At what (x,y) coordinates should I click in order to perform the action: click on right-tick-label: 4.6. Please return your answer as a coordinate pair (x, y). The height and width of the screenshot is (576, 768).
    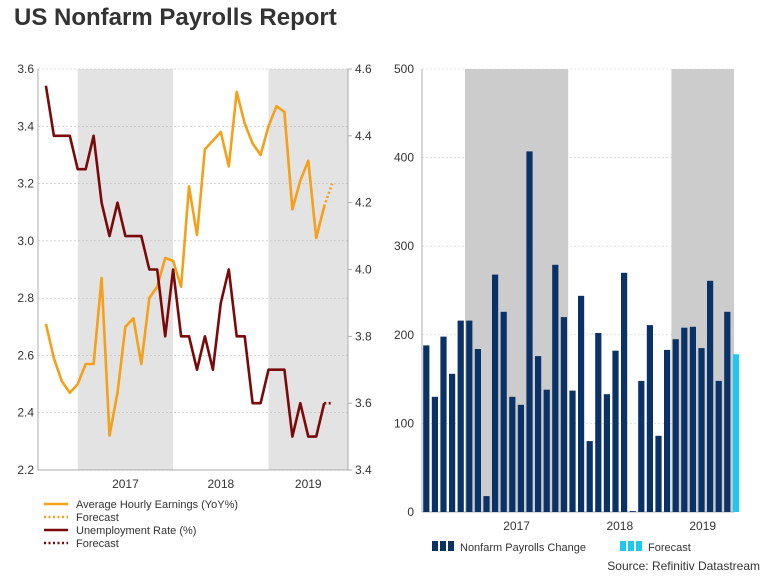
    Looking at the image, I should click on (363, 69).